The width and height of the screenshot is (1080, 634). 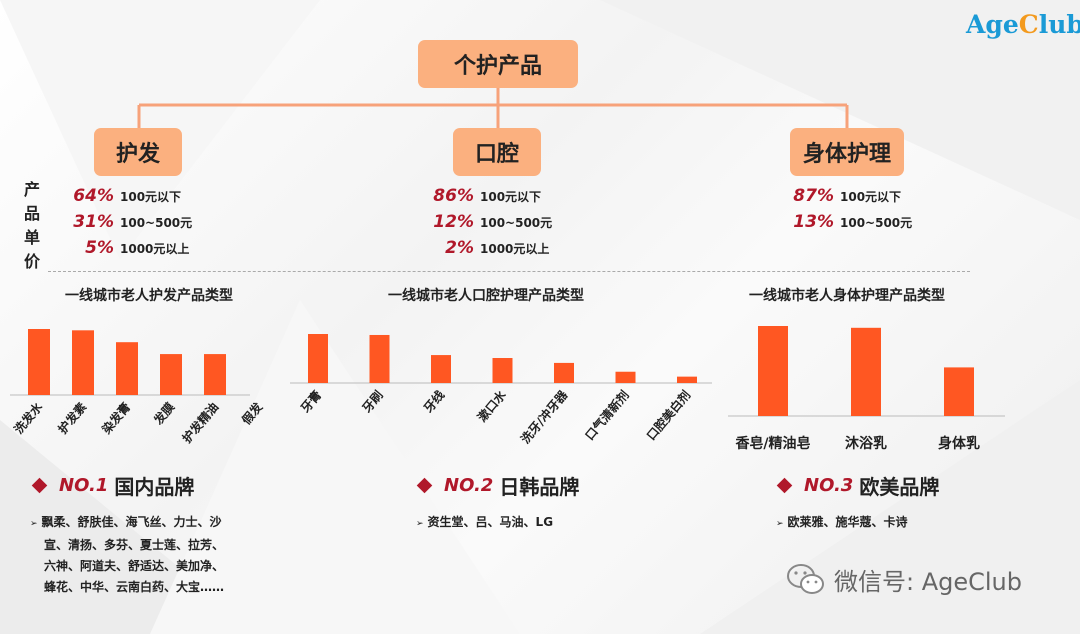 What do you see at coordinates (154, 487) in the screenshot?
I see `brand-title: 国内品牌` at bounding box center [154, 487].